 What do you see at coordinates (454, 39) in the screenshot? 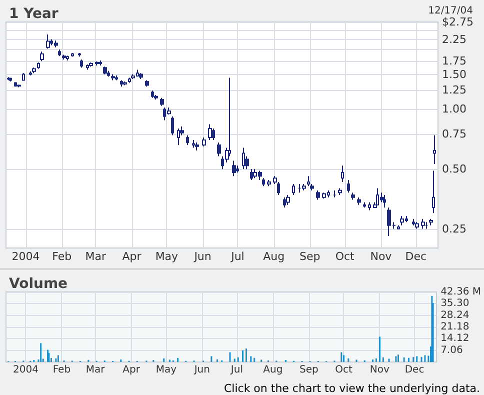
I see `y-tick-label: 2.25` at bounding box center [454, 39].